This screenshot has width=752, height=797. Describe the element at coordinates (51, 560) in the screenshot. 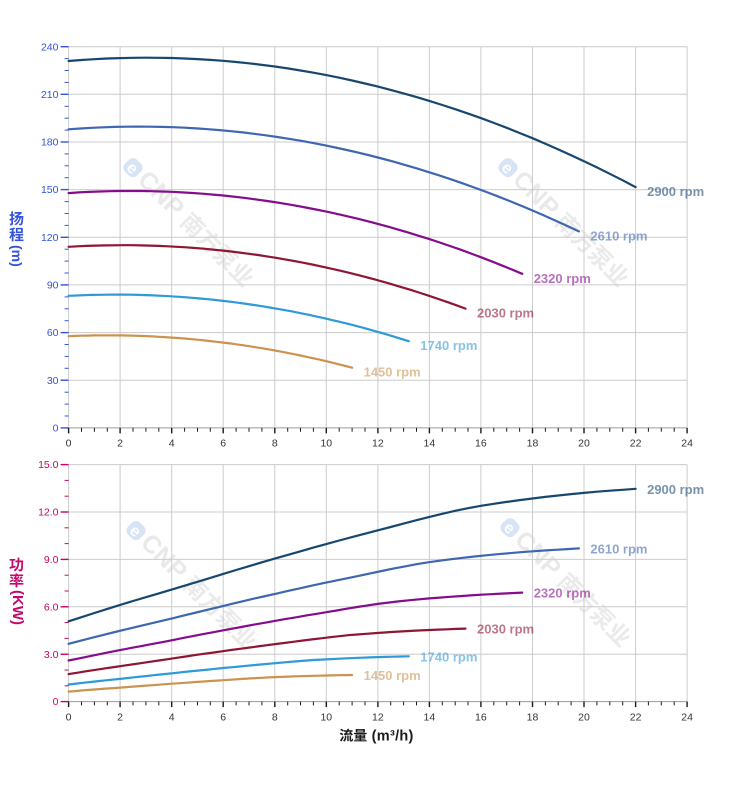

I see `svg-text: 9.0` at that location.